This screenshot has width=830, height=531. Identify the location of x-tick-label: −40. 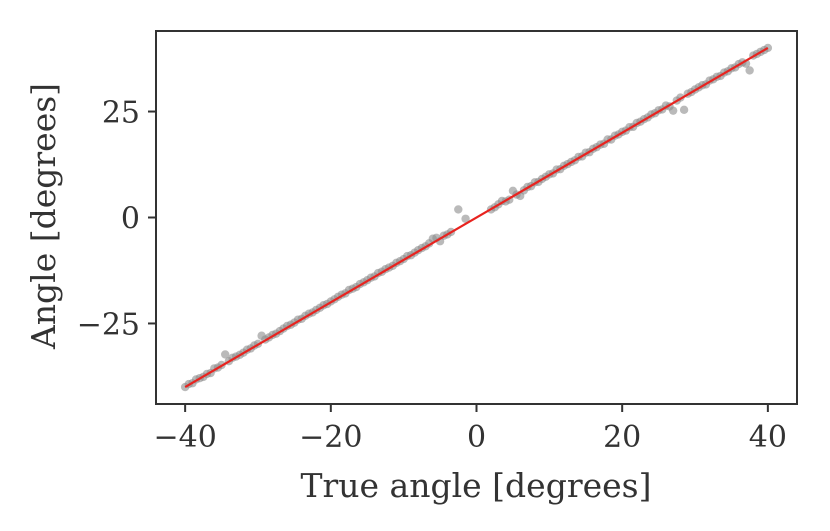
(184, 437).